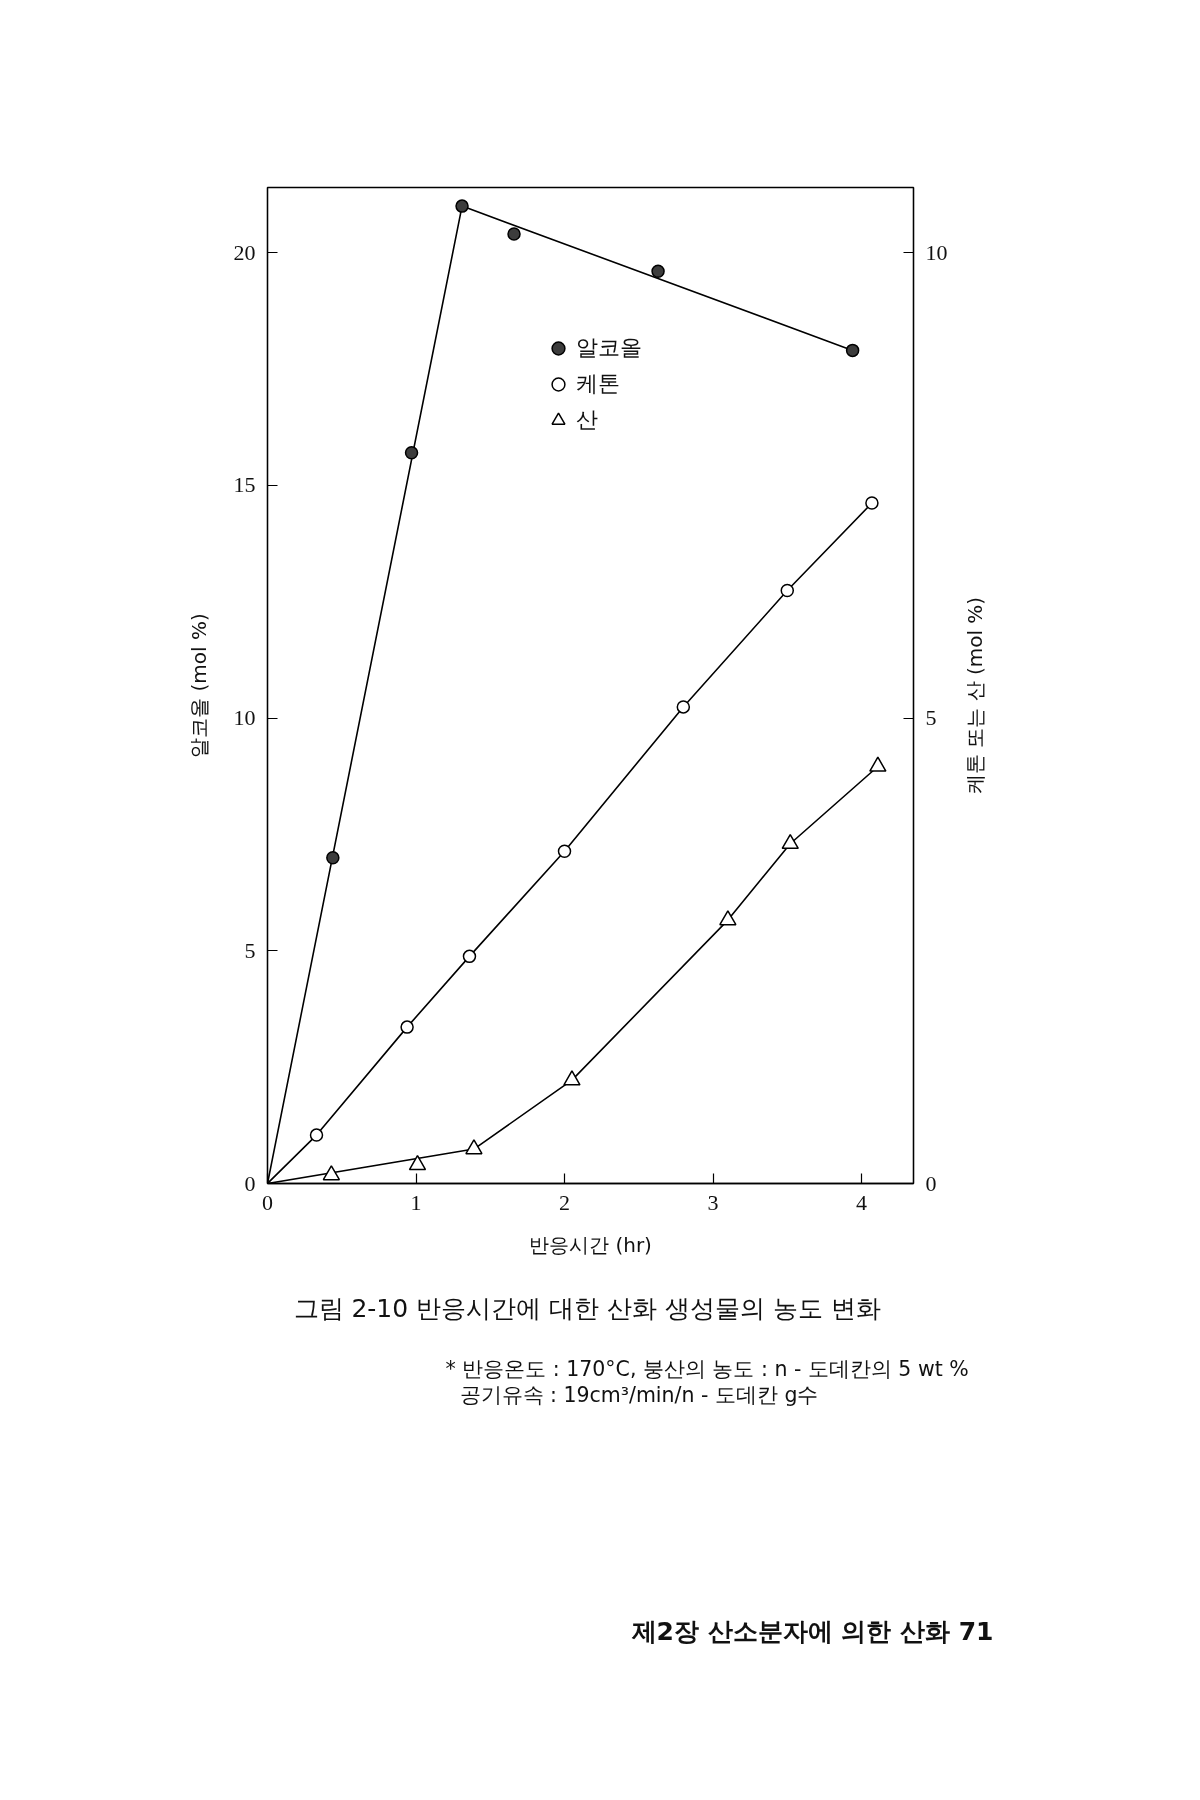  Describe the element at coordinates (931, 718) in the screenshot. I see `y2-tick-label: 5` at that location.